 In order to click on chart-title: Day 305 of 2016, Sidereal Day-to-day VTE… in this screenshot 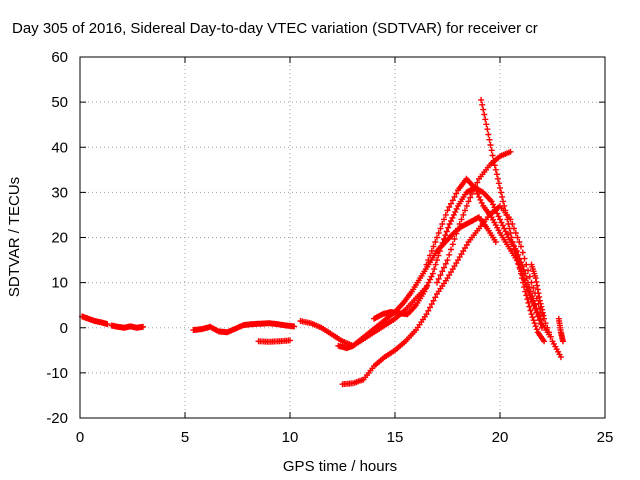, I will do `click(275, 28)`.